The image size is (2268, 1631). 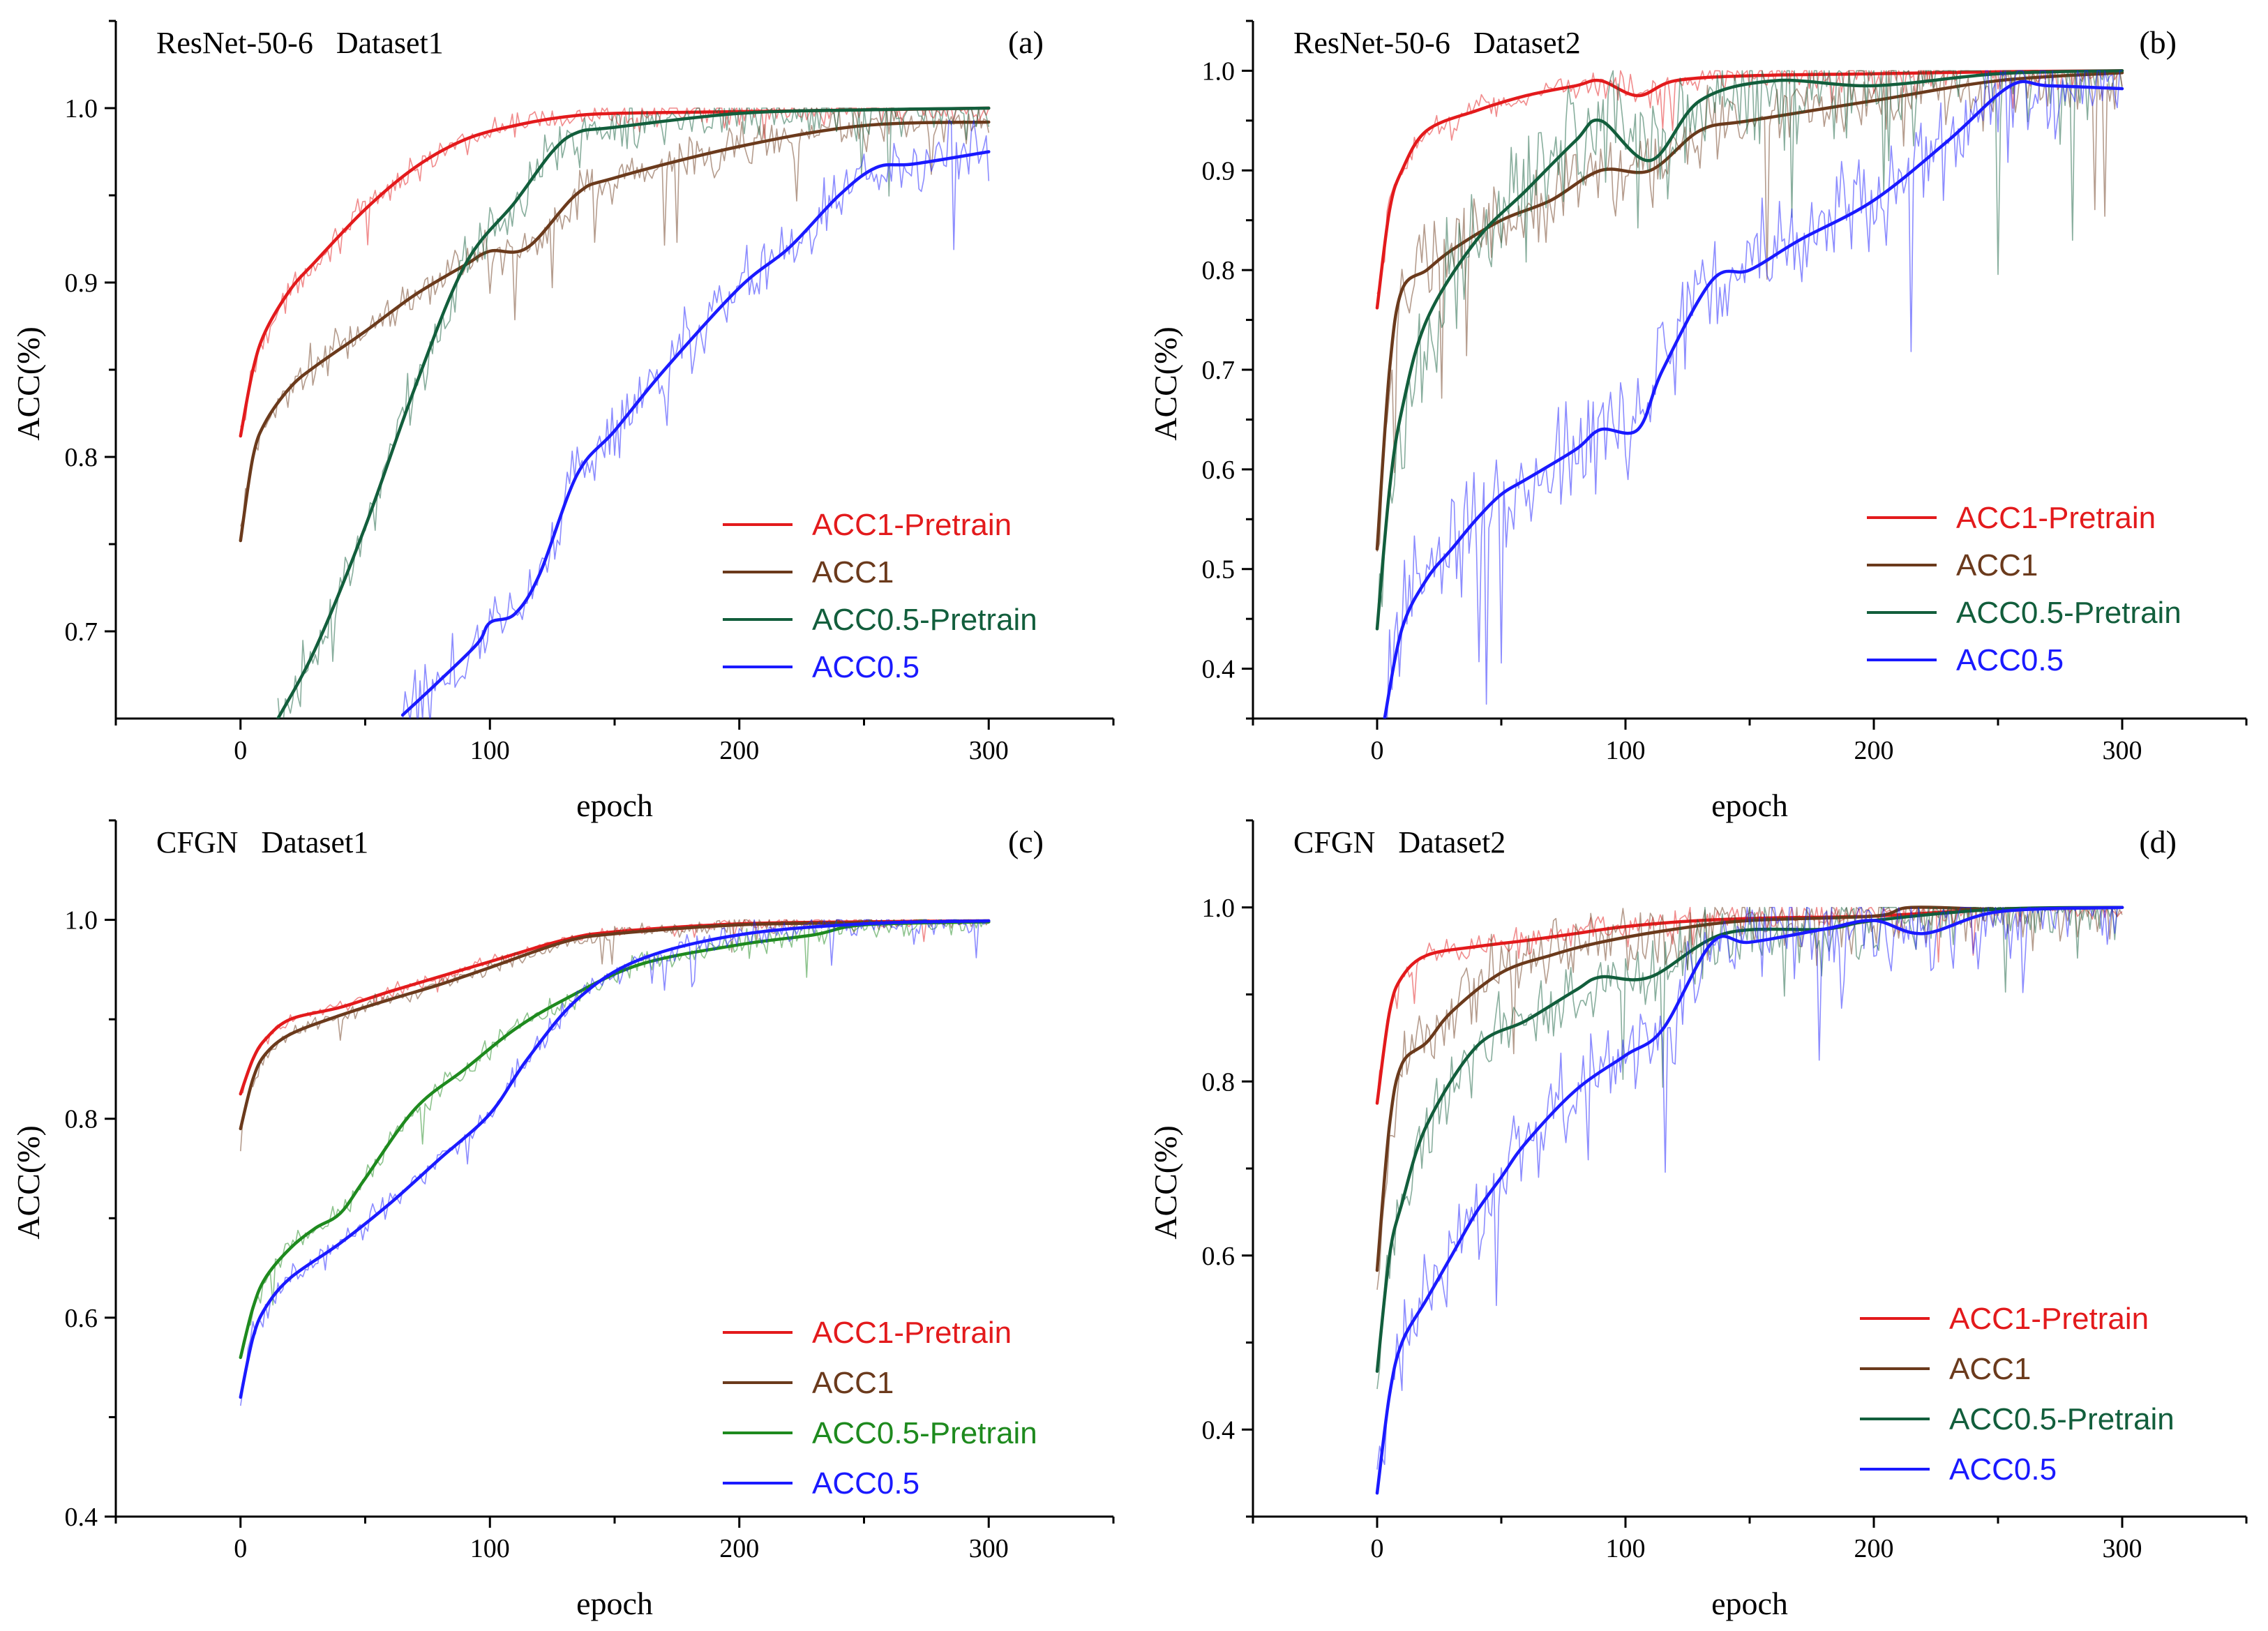 I want to click on panel-title: CFGN Dataset1, so click(x=262, y=842).